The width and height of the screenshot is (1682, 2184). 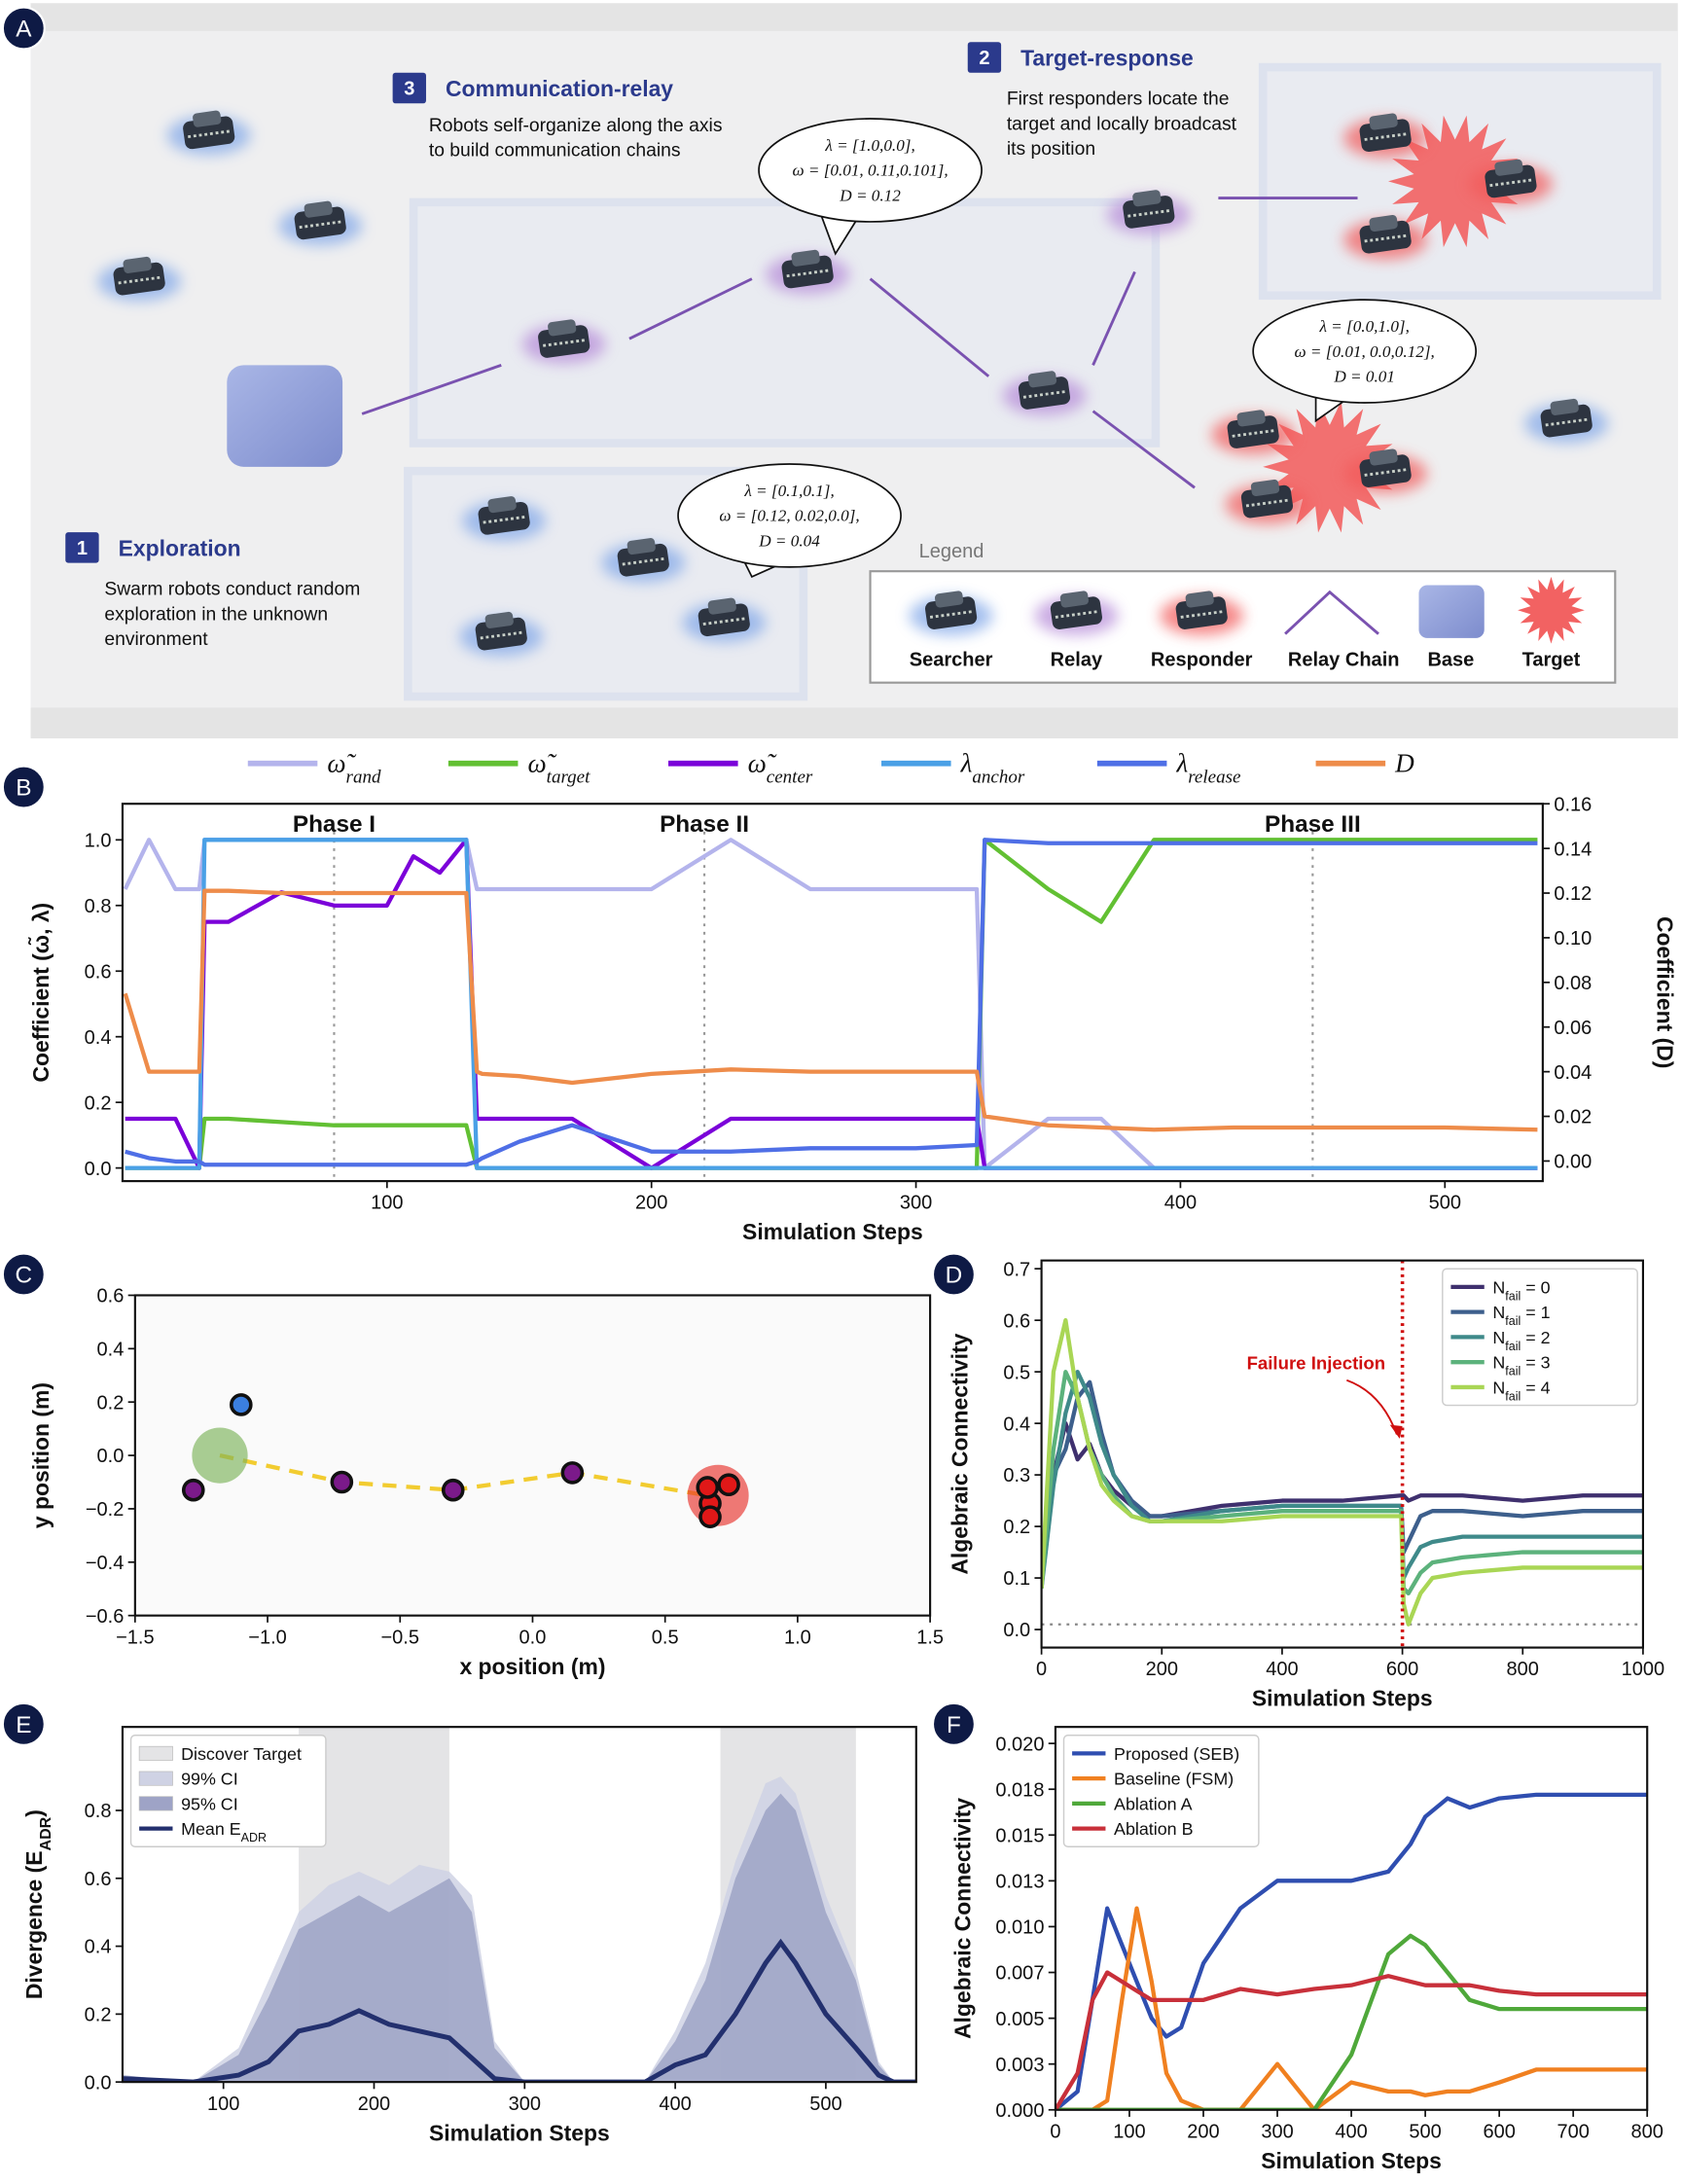 What do you see at coordinates (232, 590) in the screenshot?
I see `step-text: Swarm robots conduct random` at bounding box center [232, 590].